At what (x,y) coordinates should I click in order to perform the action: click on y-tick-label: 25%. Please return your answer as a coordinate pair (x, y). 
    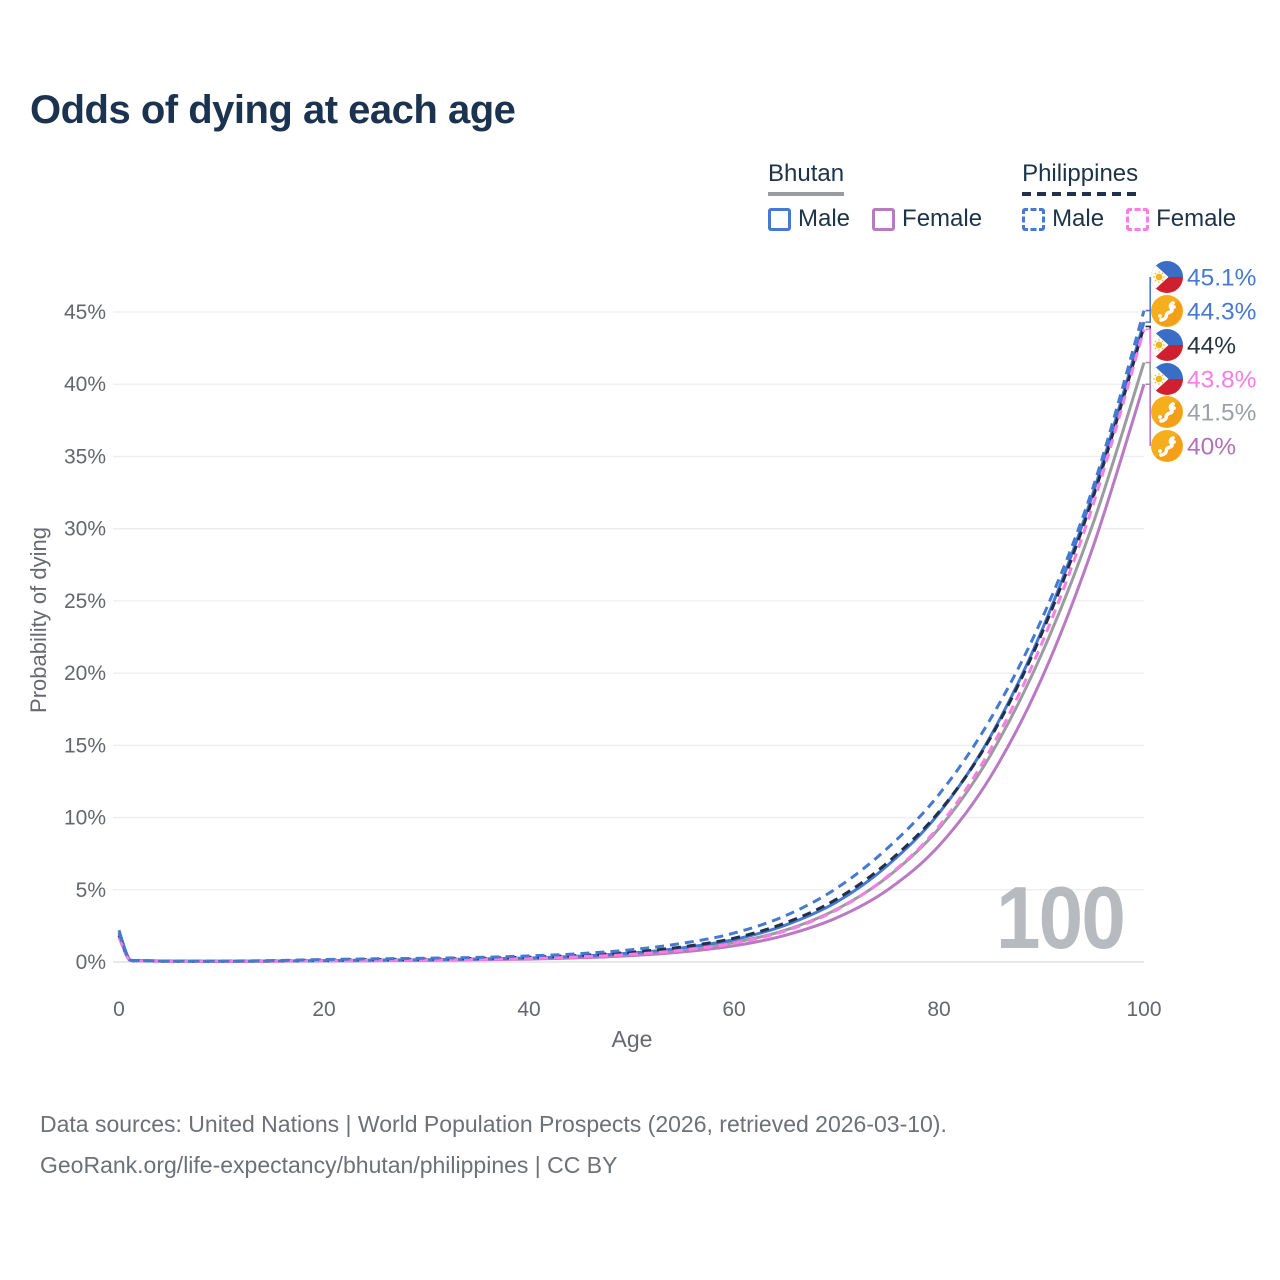
    Looking at the image, I should click on (85, 601).